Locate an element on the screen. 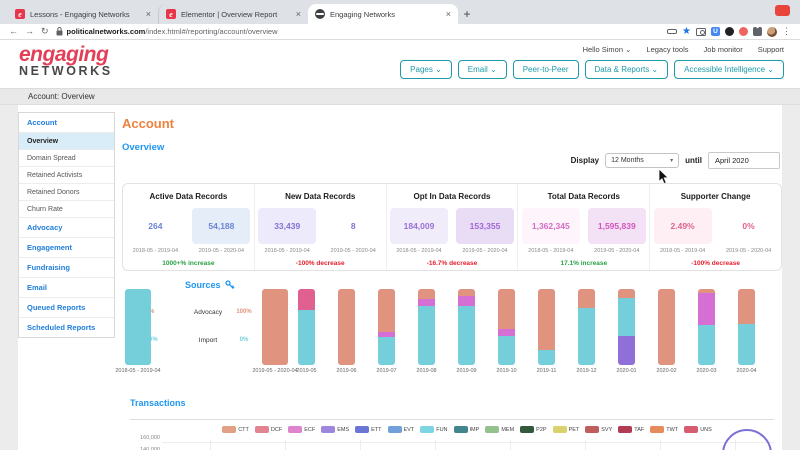 Image resolution: width=800 pixels, height=450 pixels. display-range-select: 12 Months ▾ is located at coordinates (642, 160).